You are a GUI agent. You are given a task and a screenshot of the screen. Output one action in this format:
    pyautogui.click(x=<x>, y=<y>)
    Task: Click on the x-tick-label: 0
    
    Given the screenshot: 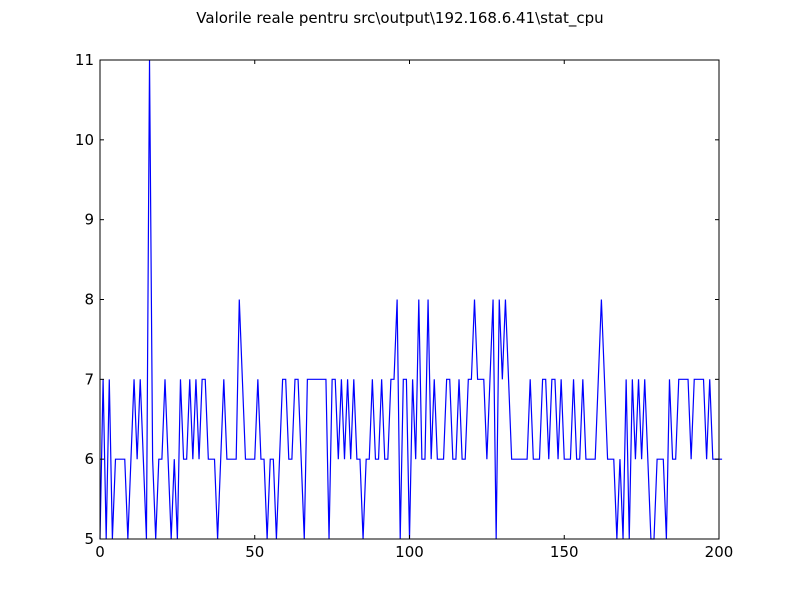 What is the action you would take?
    pyautogui.click(x=100, y=552)
    